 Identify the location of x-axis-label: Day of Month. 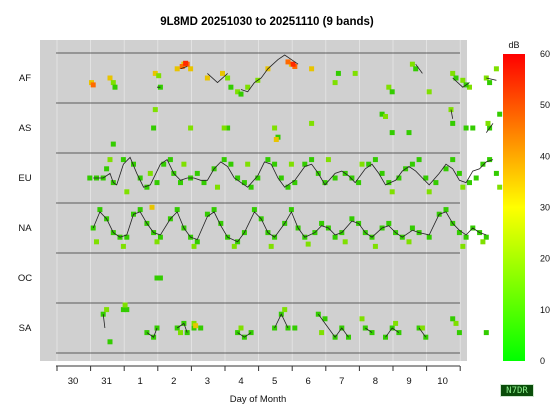
(258, 399).